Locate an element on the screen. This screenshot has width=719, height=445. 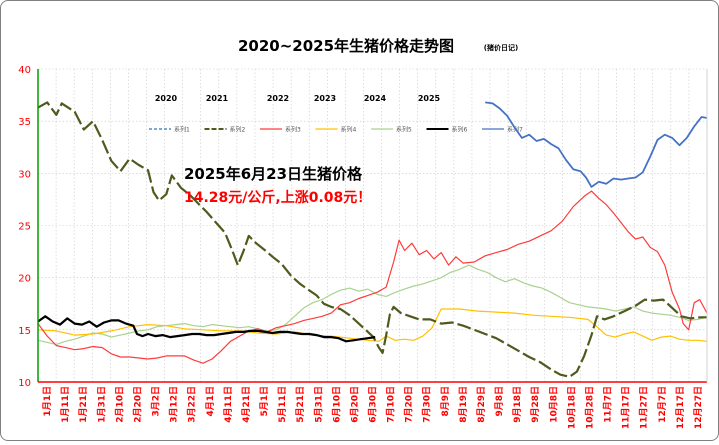
chart-title: 2020~2025年生猪价格走势图 is located at coordinates (346, 46).